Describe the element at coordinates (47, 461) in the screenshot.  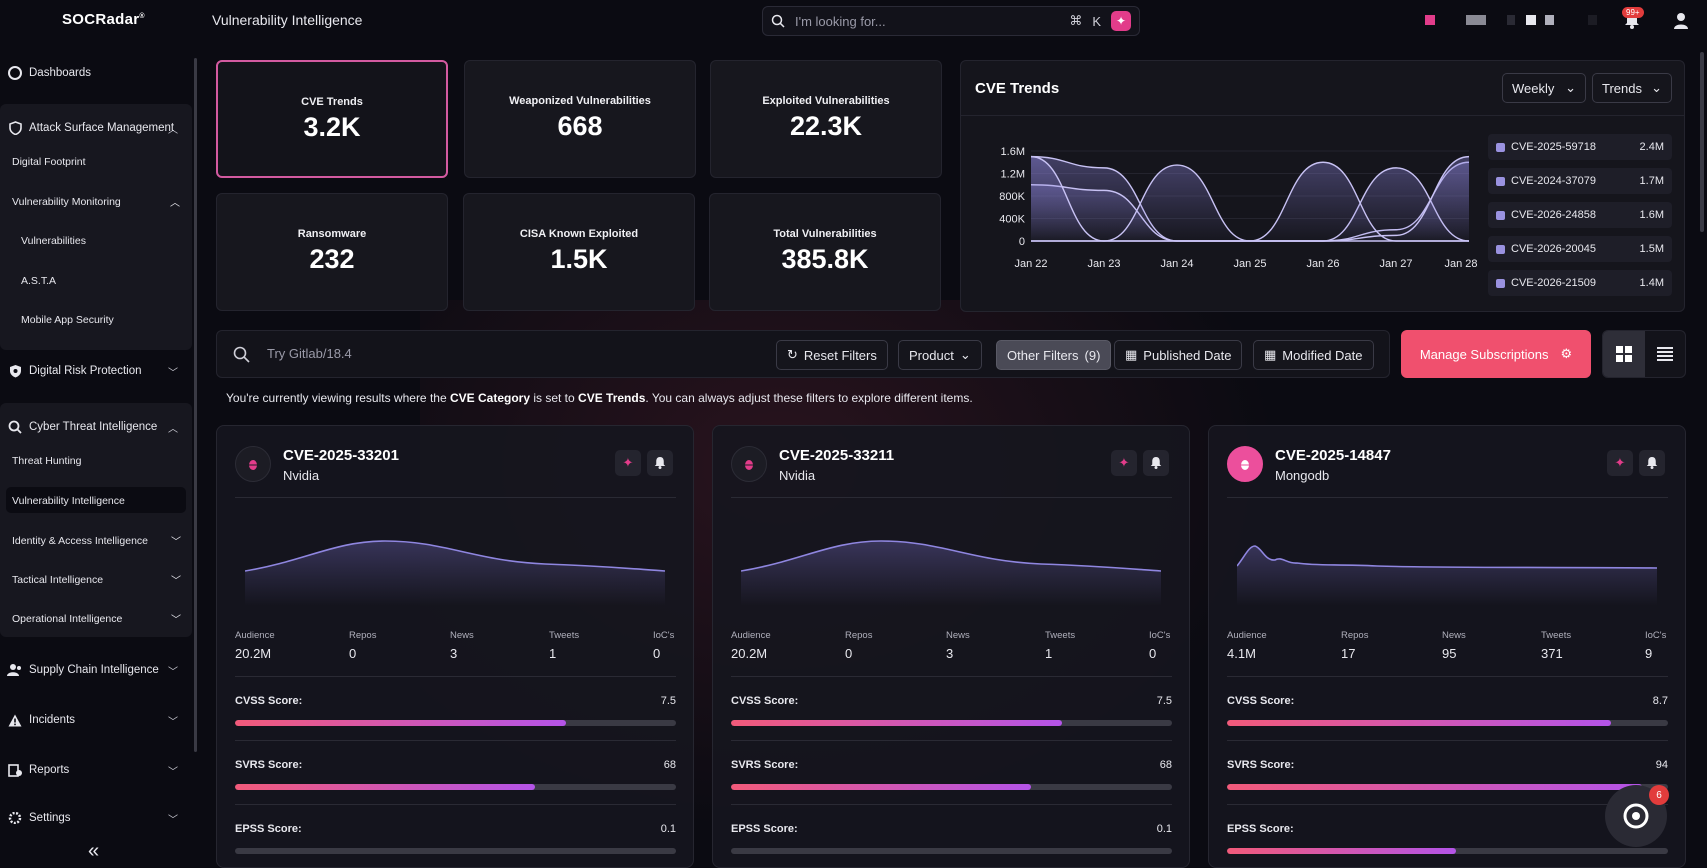
I see `sidebar-item-threat-hunting: Threat Hunting` at that location.